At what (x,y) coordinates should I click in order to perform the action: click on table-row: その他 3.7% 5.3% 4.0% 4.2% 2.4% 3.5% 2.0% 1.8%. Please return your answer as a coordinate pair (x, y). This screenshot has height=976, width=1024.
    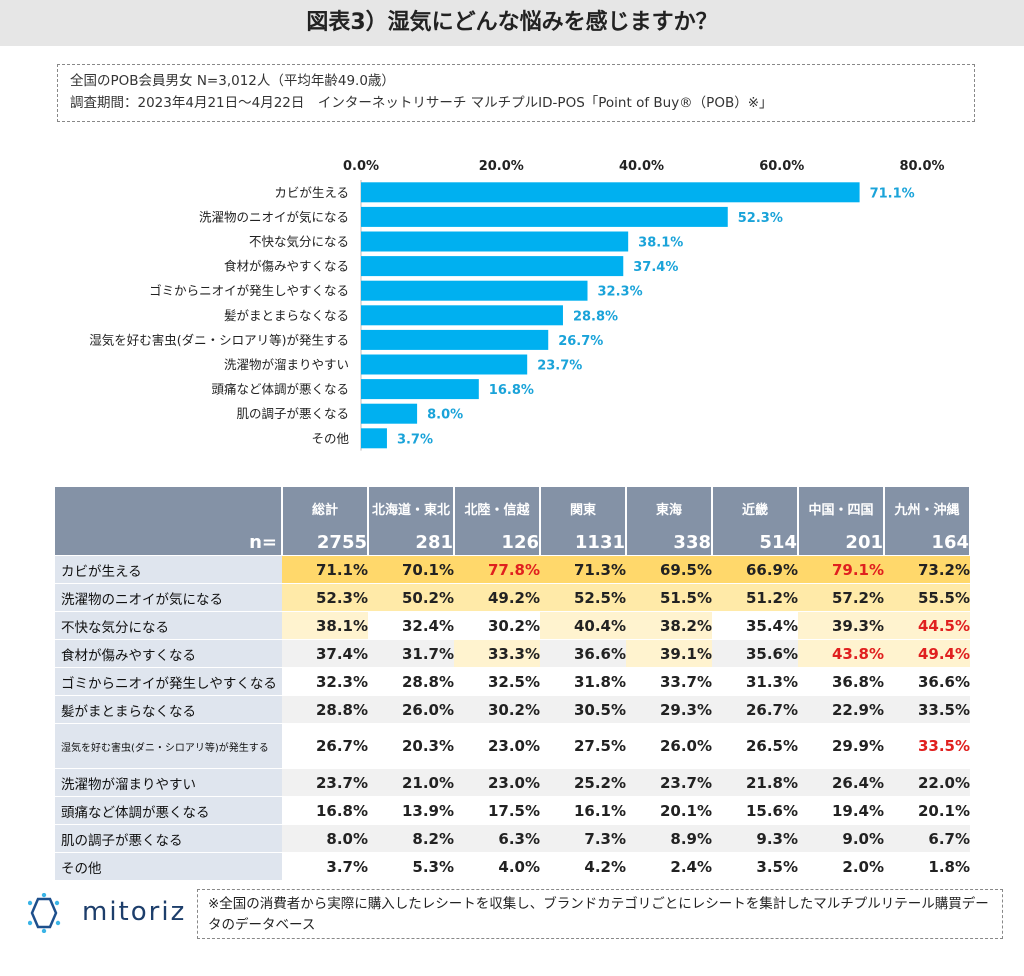
    Looking at the image, I should click on (512, 866).